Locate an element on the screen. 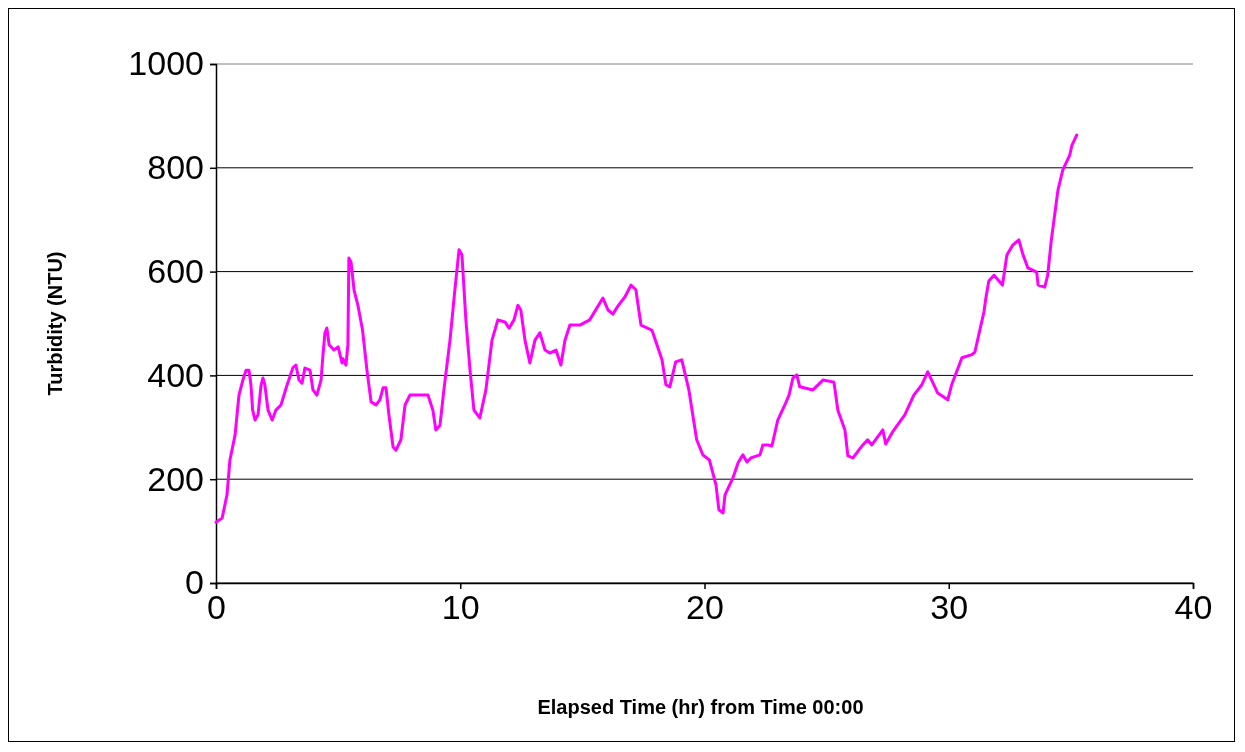 The height and width of the screenshot is (752, 1245). y-tick-label: 600 is located at coordinates (175, 270).